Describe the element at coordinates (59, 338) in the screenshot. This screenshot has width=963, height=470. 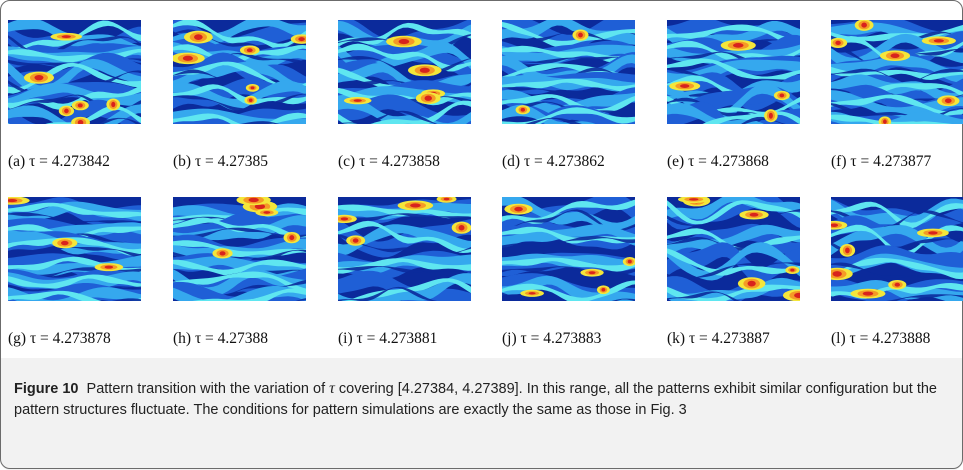
I see `panel-label: (g) τ = 4.273878` at that location.